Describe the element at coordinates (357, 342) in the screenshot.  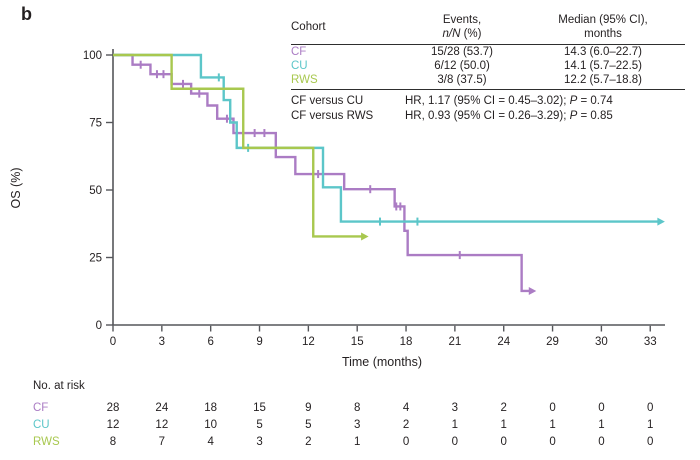
I see `x-tick-label: 15` at that location.